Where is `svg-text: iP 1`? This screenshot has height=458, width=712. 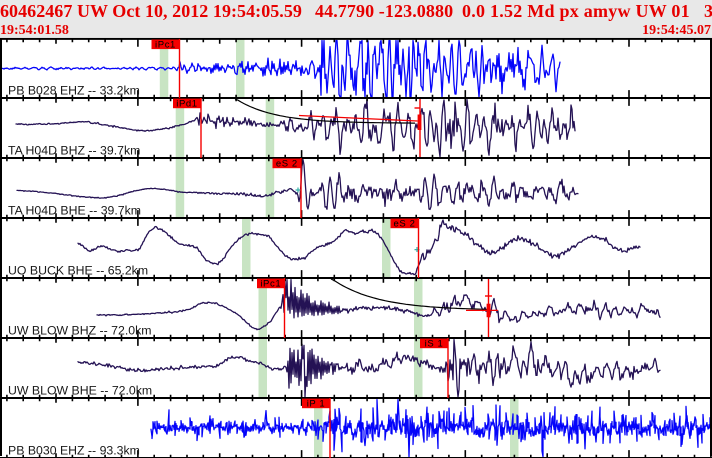 svg-text: iP 1 is located at coordinates (316, 404).